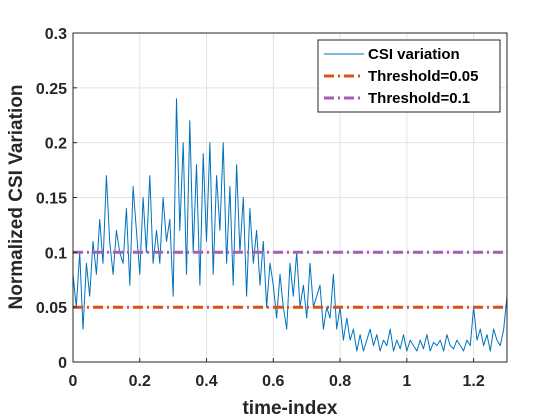 The width and height of the screenshot is (560, 420). Describe the element at coordinates (56, 144) in the screenshot. I see `y-tick-label: 0.2` at that location.